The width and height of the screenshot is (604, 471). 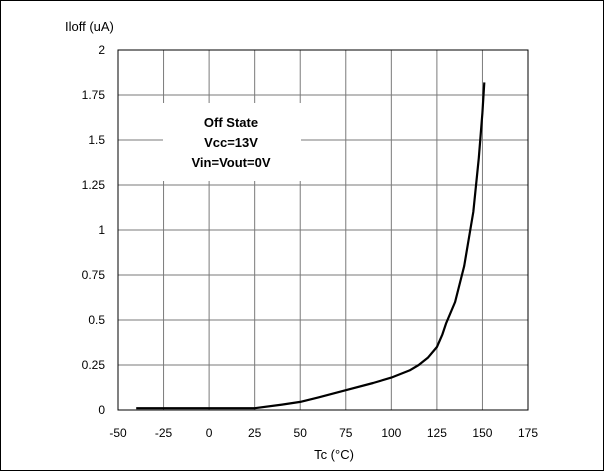 I want to click on x-axis-label: Tc (°C), so click(x=334, y=454).